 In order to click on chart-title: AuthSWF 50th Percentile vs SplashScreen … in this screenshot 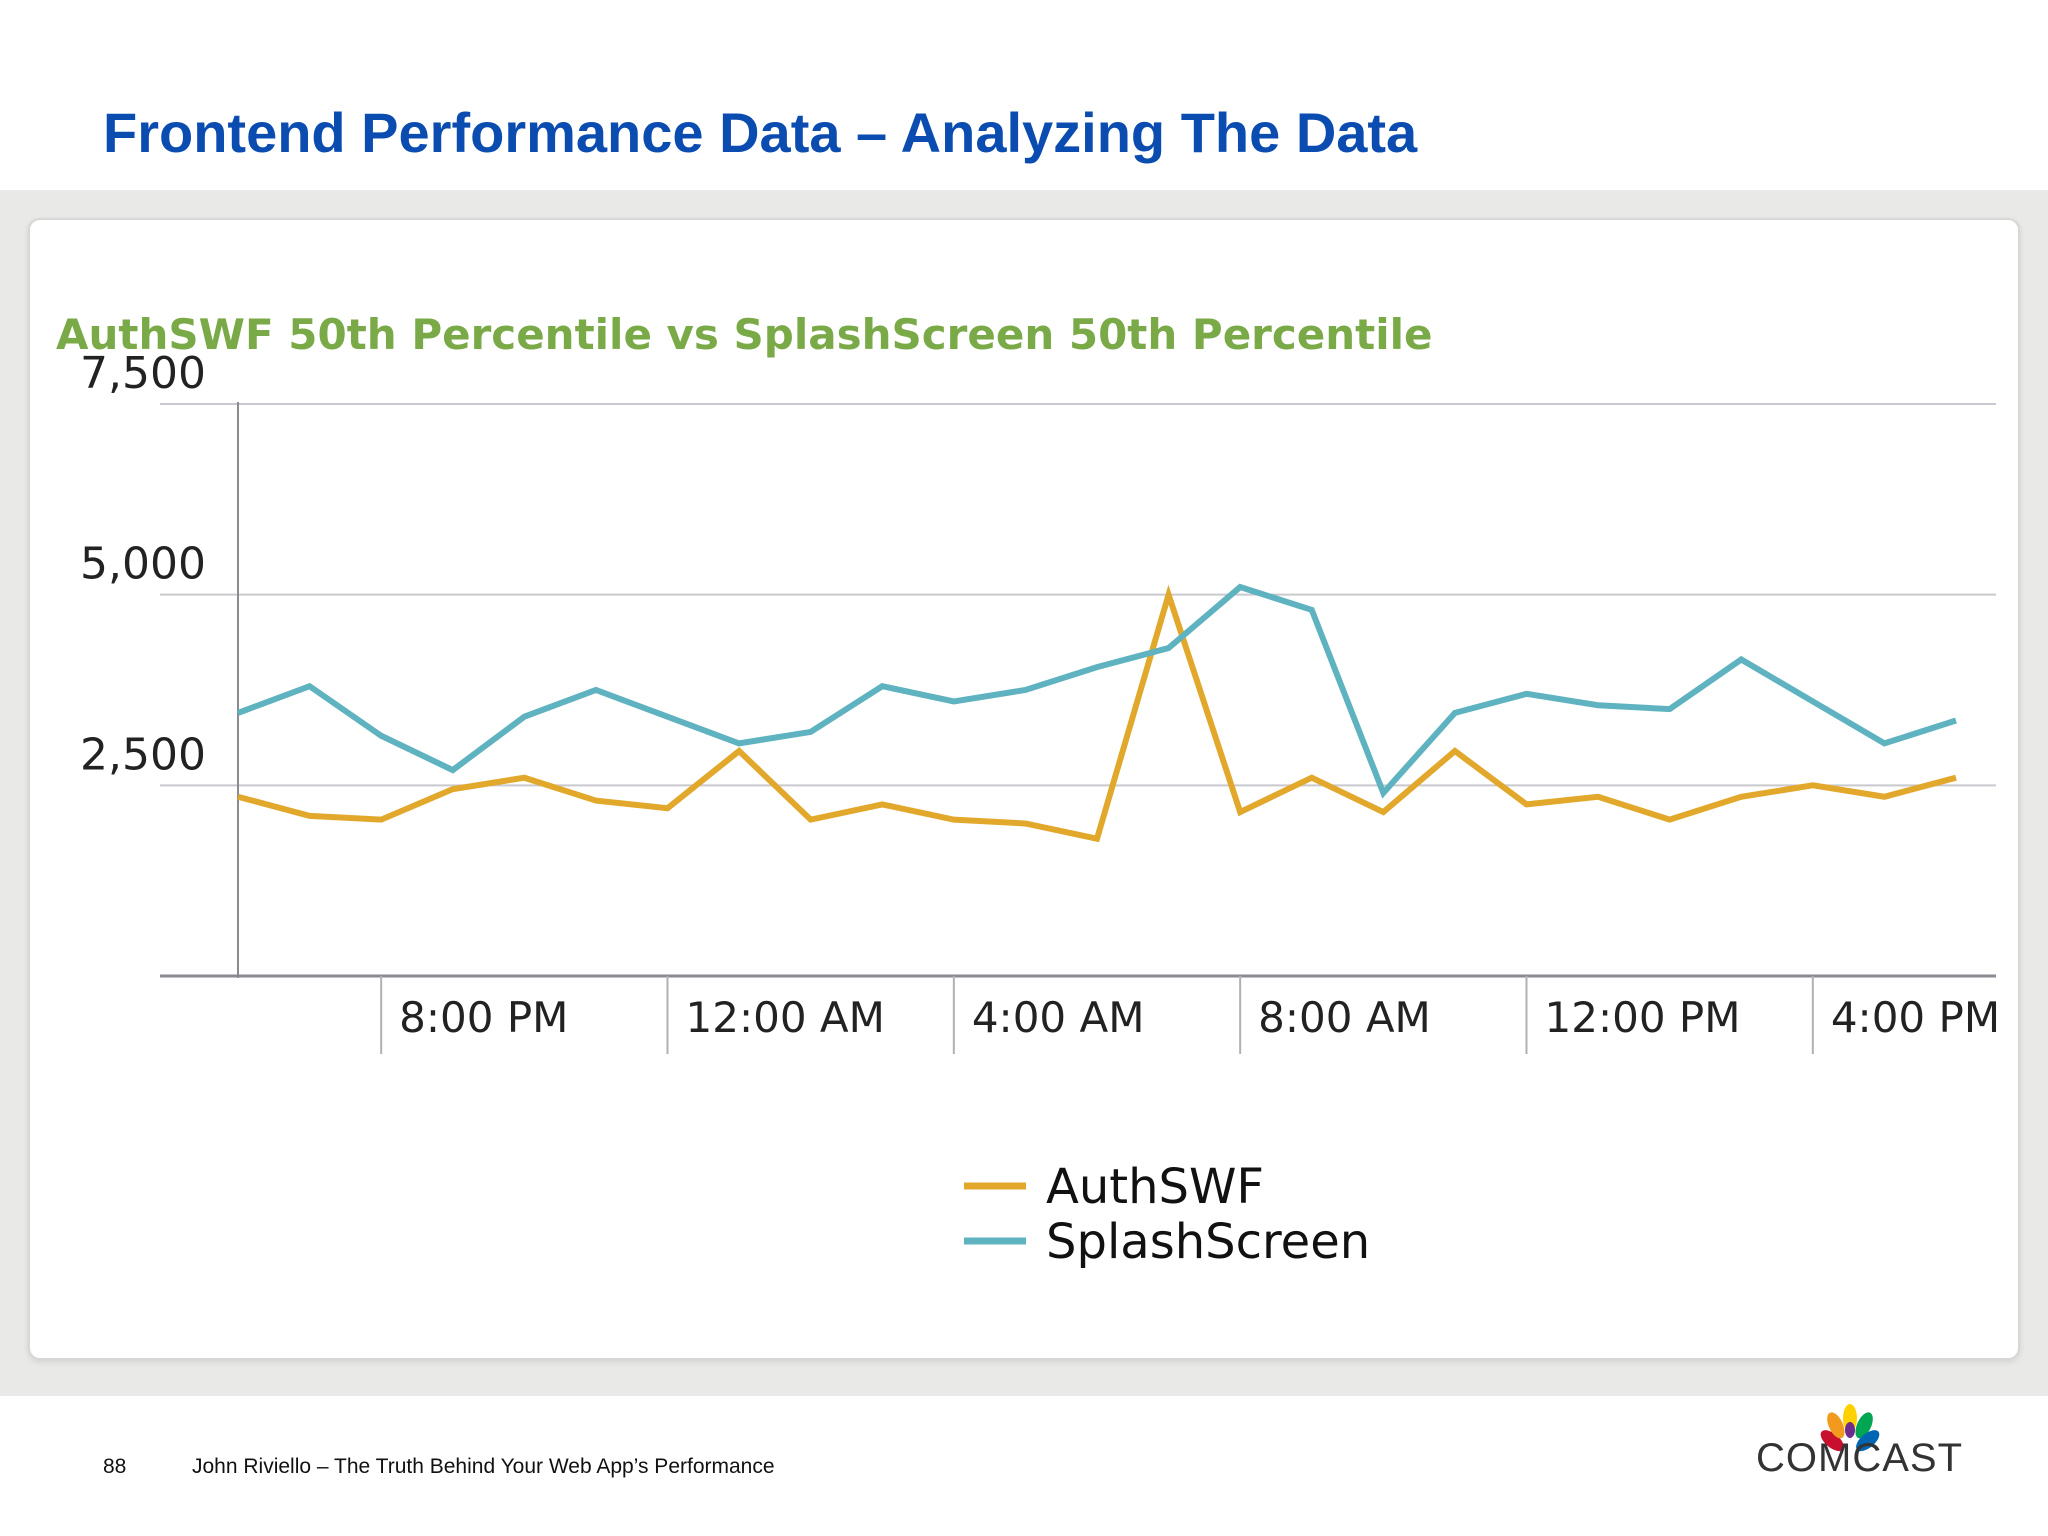, I will do `click(744, 334)`.